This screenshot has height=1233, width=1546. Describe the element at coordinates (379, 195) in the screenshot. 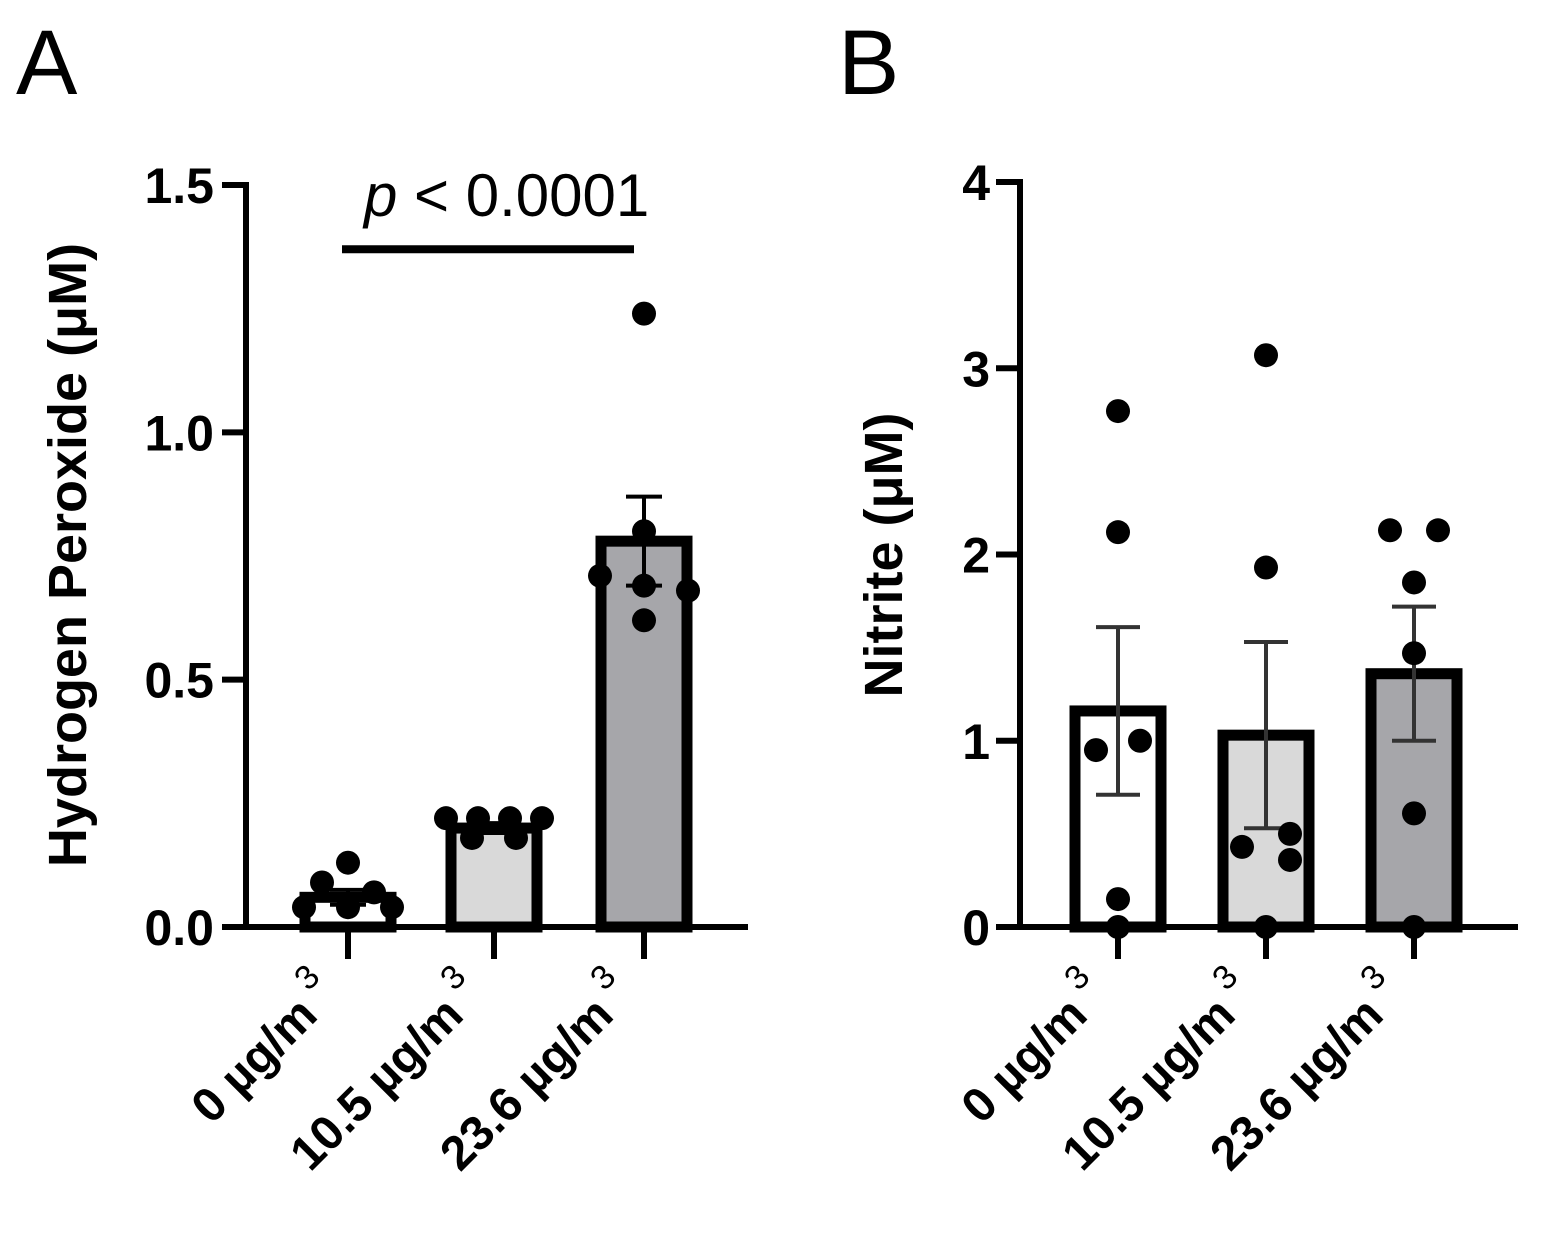

I see `panel-a-p-symbol: p` at that location.